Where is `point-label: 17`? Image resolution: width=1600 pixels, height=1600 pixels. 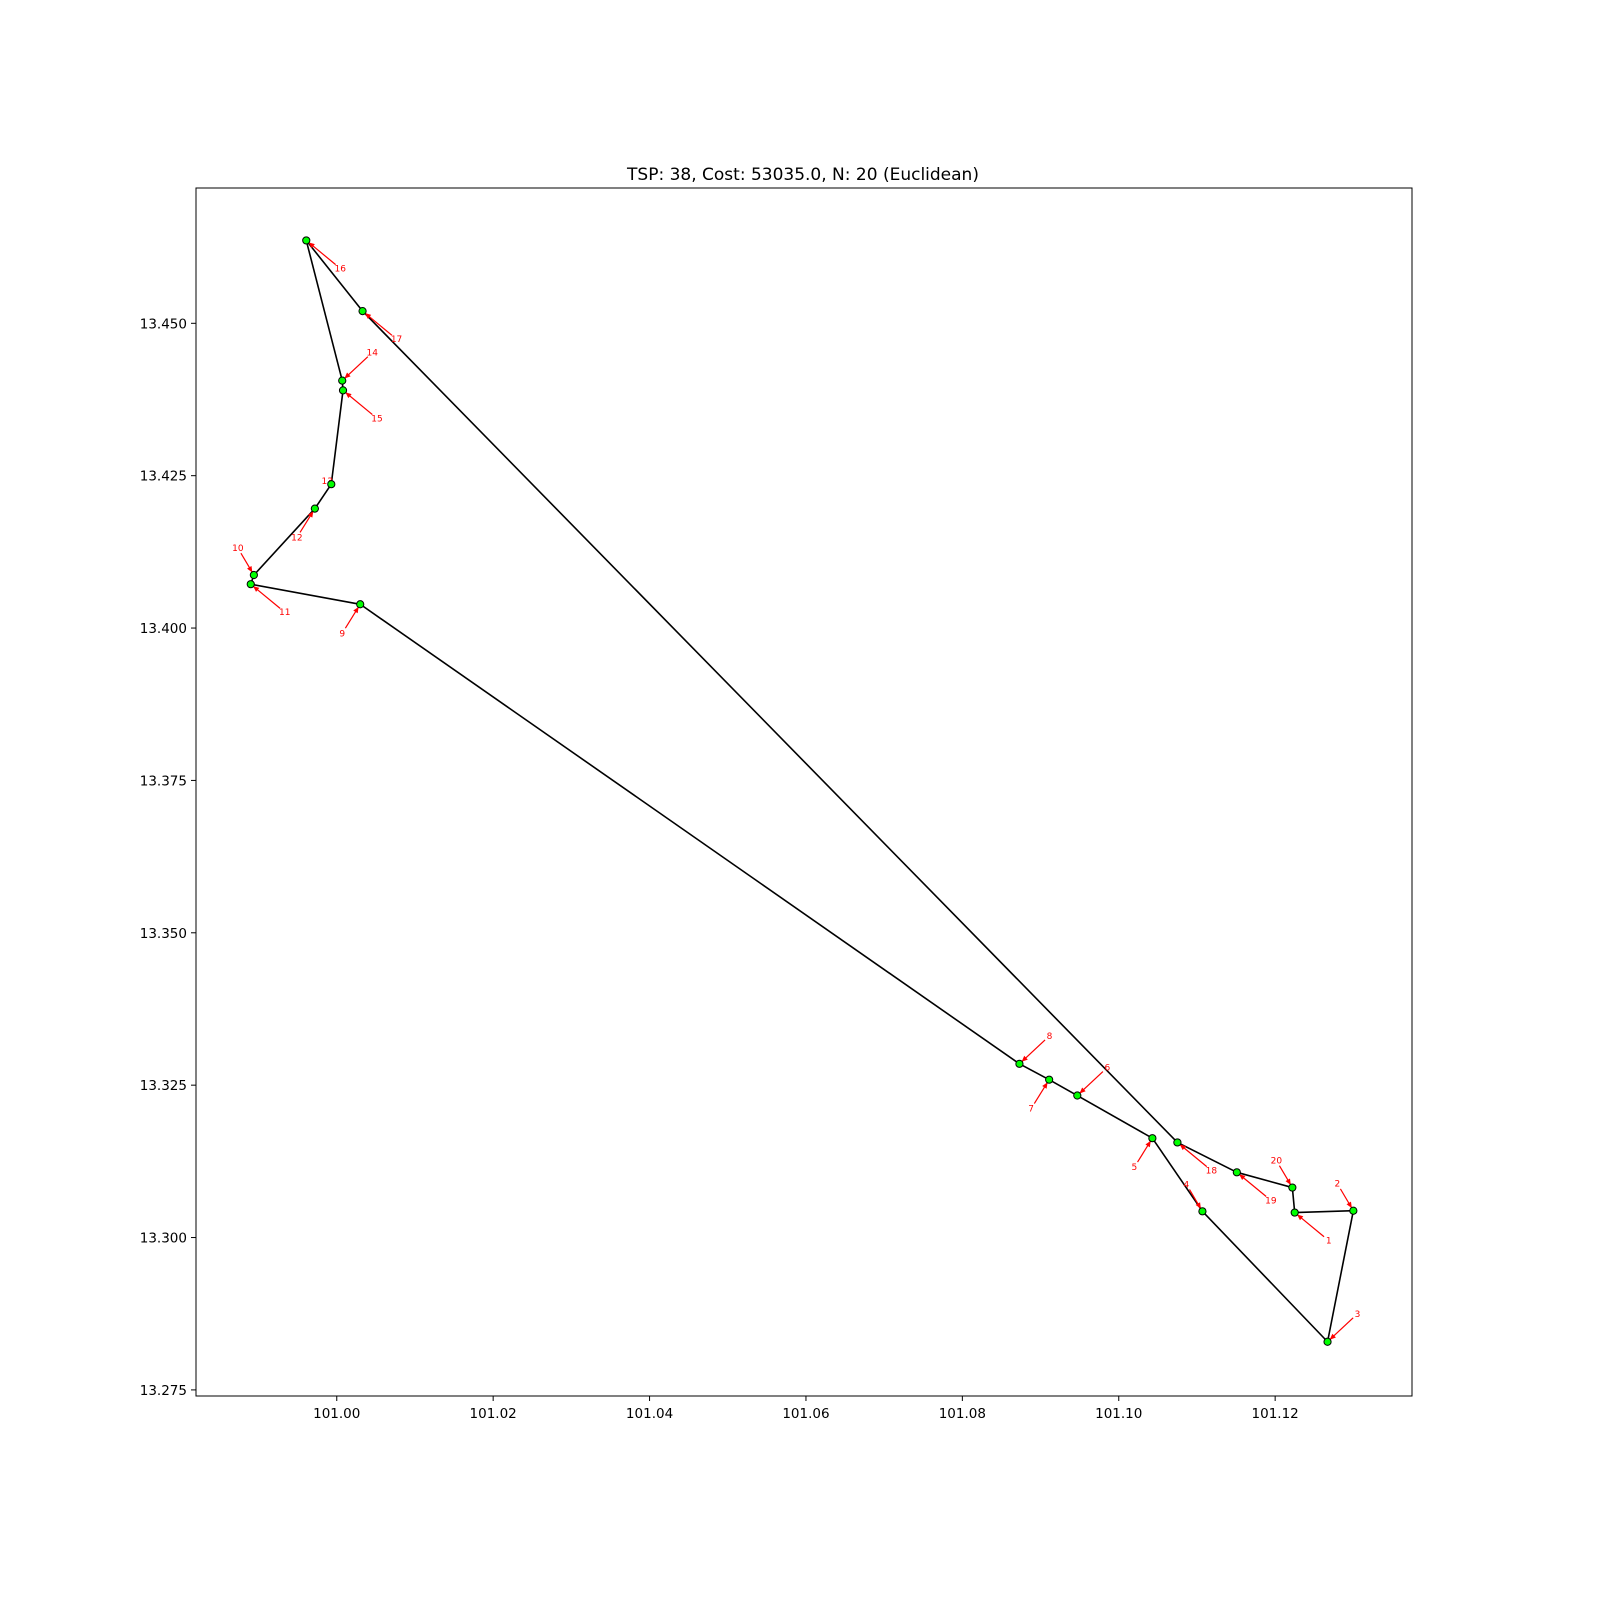 point-label: 17 is located at coordinates (396, 340).